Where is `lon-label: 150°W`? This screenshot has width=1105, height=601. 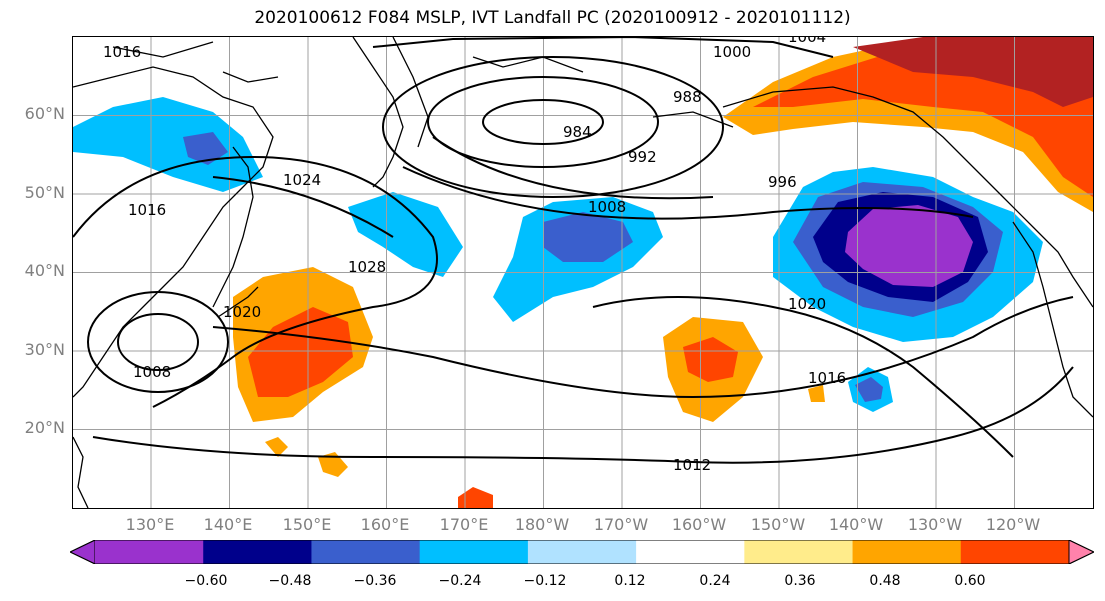 lon-label: 150°W is located at coordinates (778, 524).